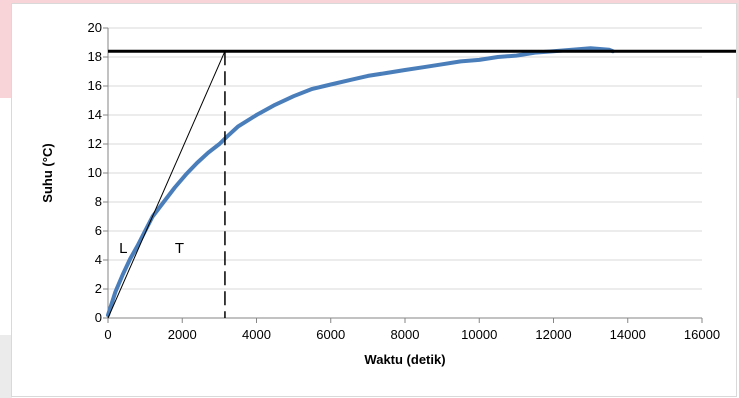 The width and height of the screenshot is (739, 398). What do you see at coordinates (95, 85) in the screenshot?
I see `y-tick-label: 16` at bounding box center [95, 85].